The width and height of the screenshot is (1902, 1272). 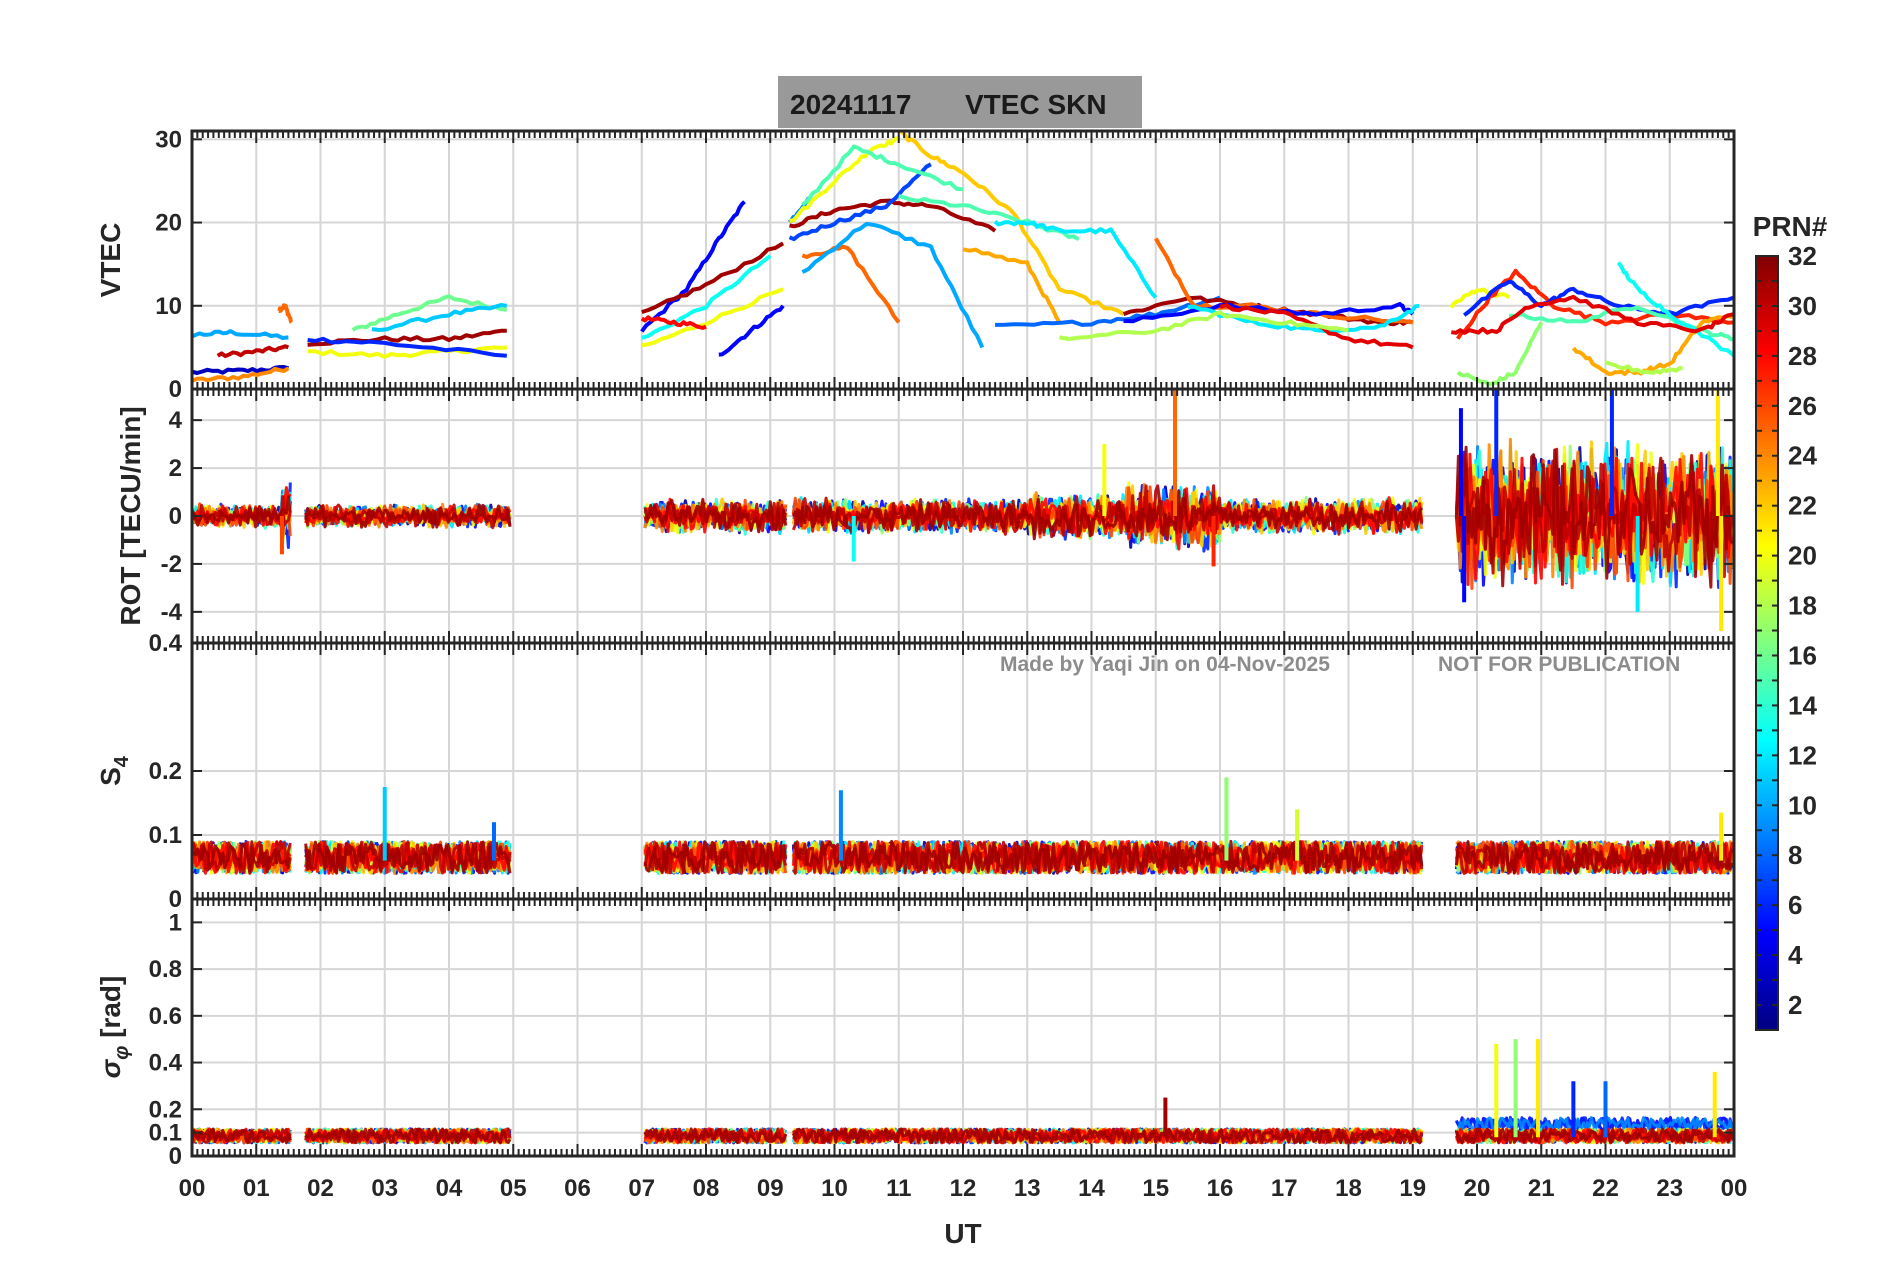 What do you see at coordinates (1091, 1188) in the screenshot?
I see `x-tick-label: 14` at bounding box center [1091, 1188].